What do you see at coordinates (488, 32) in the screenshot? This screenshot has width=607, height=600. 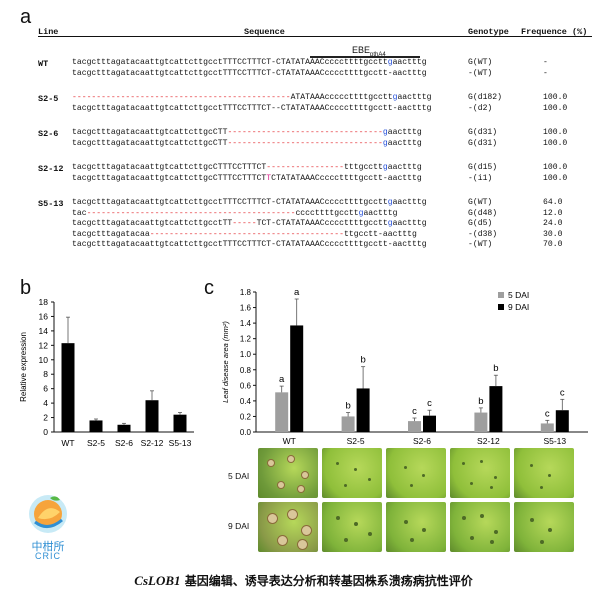 I see `header-genotype: Genotype` at bounding box center [488, 32].